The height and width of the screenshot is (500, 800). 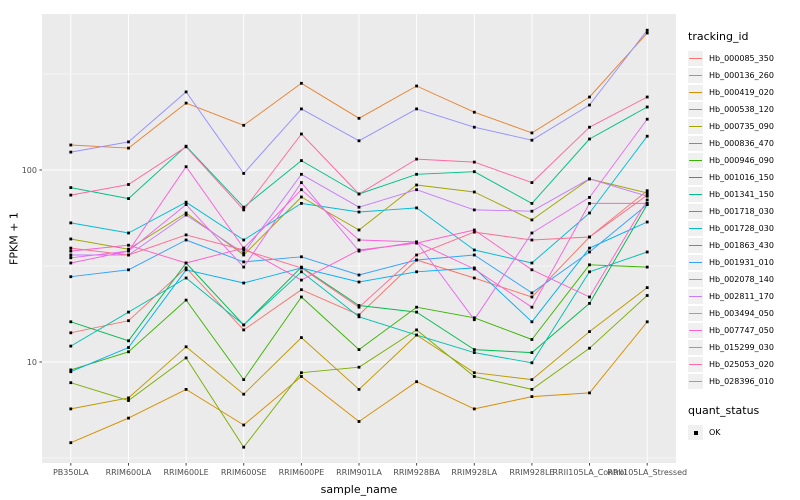 I want to click on legend-item-label: Hb_000419_020, so click(x=741, y=92).